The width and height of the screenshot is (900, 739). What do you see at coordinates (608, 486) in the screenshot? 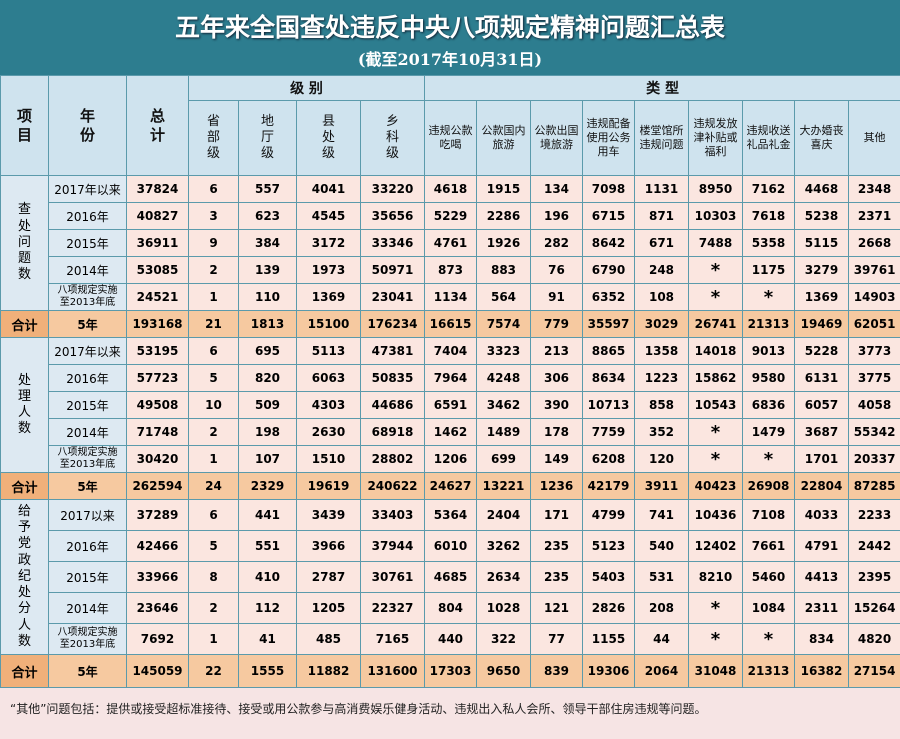
I see `total-cell: 42179` at bounding box center [608, 486].